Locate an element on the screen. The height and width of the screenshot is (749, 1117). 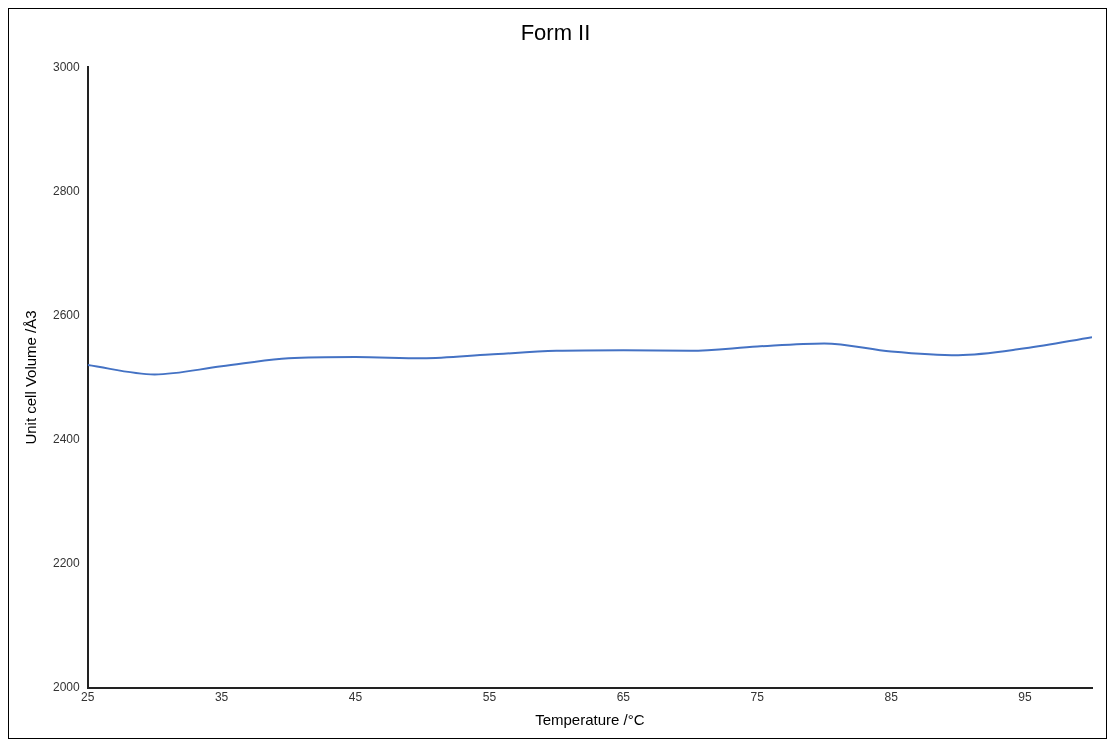
x-tick-label: 65 is located at coordinates (623, 697).